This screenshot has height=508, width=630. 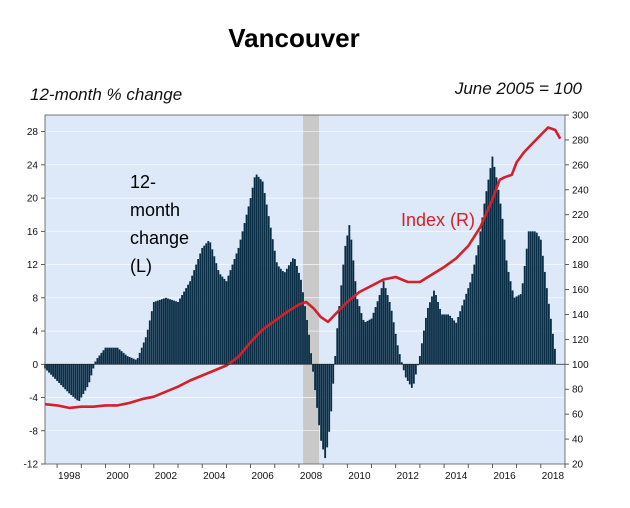 What do you see at coordinates (294, 38) in the screenshot?
I see `chart-title: Vancouver` at bounding box center [294, 38].